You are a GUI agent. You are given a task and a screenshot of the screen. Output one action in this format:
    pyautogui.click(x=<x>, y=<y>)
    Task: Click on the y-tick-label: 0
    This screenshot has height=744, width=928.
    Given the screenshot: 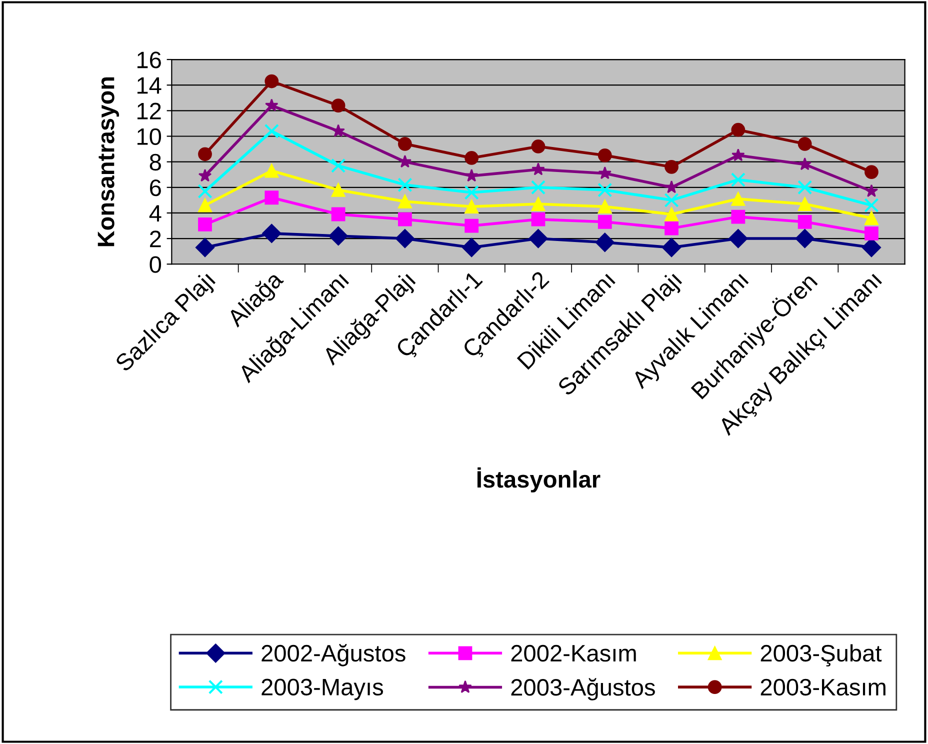 What is the action you would take?
    pyautogui.click(x=156, y=264)
    